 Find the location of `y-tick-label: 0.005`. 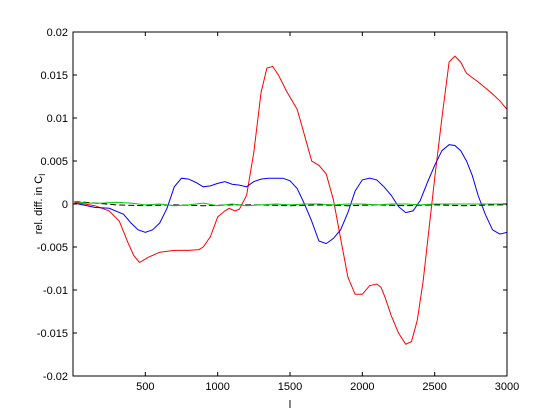

y-tick-label: 0.005 is located at coordinates (54, 162).